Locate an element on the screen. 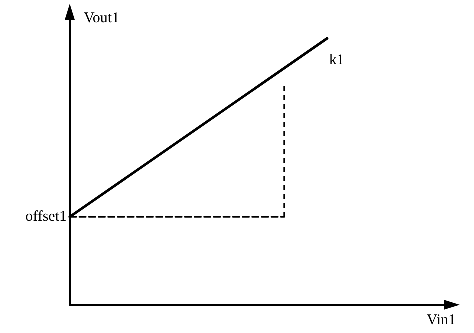 The width and height of the screenshot is (474, 333). x-axis-title: Vin1 is located at coordinates (441, 320).